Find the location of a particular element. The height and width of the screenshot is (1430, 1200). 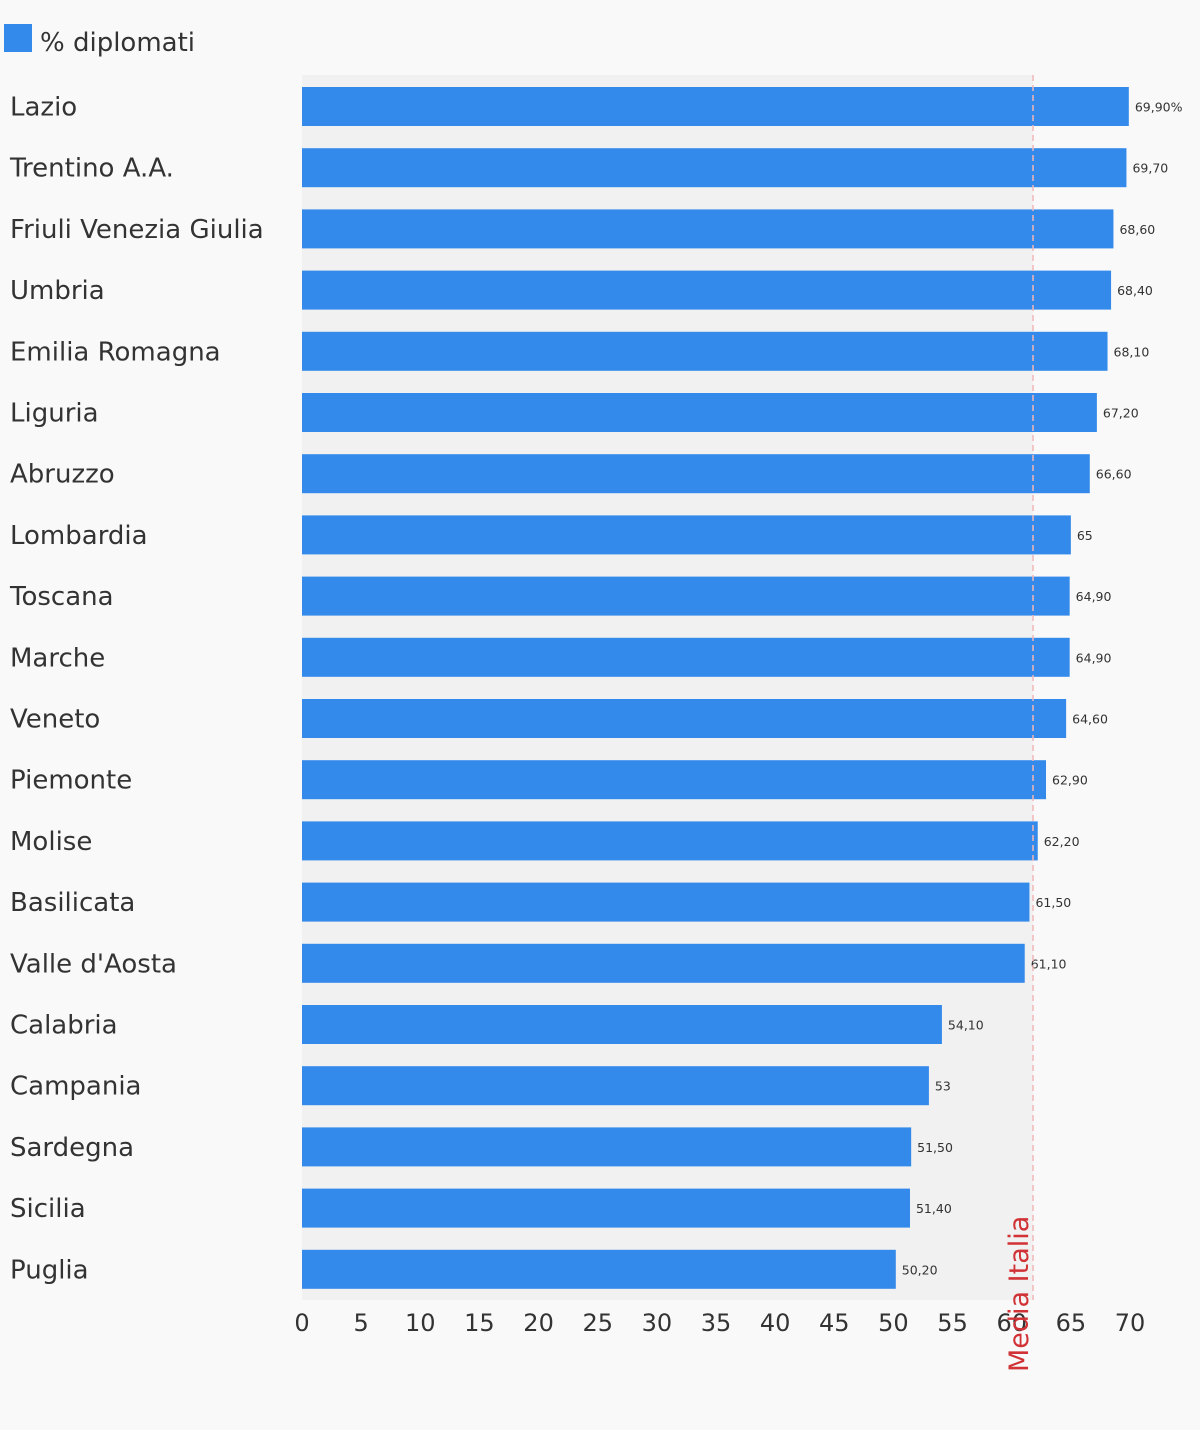

value-label: 62,90 is located at coordinates (1070, 780).